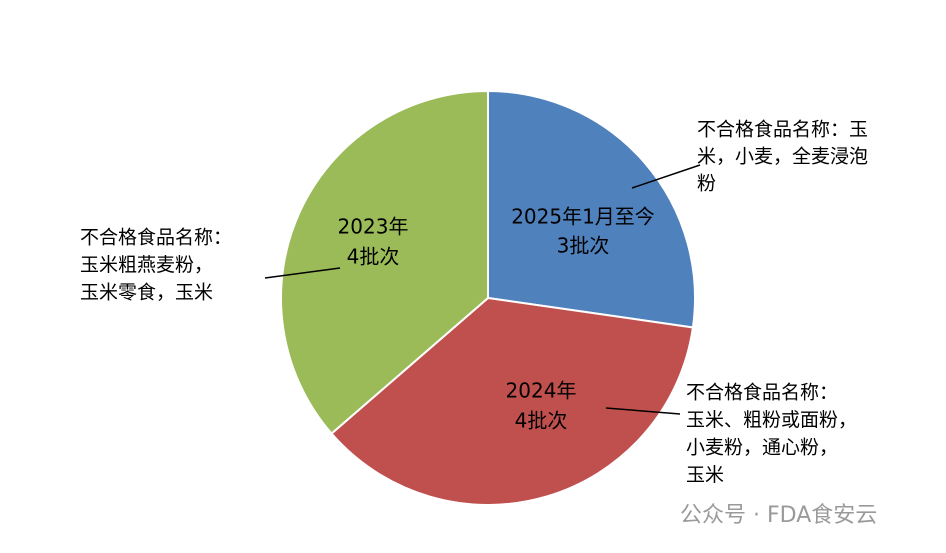 The height and width of the screenshot is (553, 946). I want to click on slice-category: 2025年1月至今, so click(583, 217).